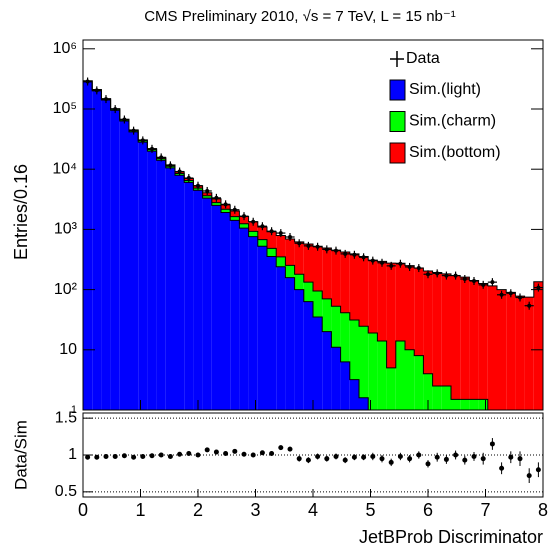 The height and width of the screenshot is (555, 557). I want to click on y-tick-label: 1.5, so click(66, 417).